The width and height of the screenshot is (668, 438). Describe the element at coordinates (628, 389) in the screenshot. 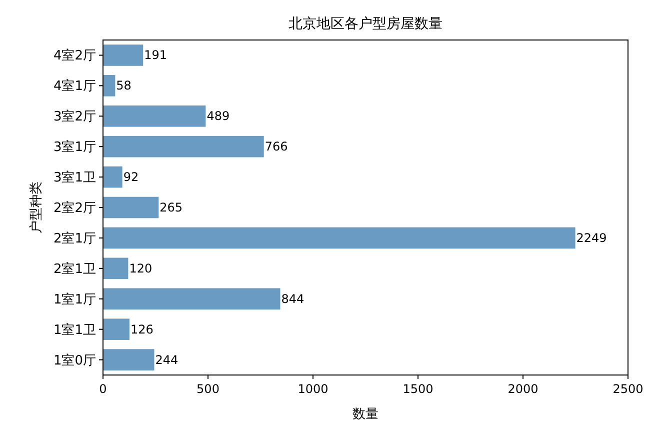

I see `x-tick-label: 2500` at that location.